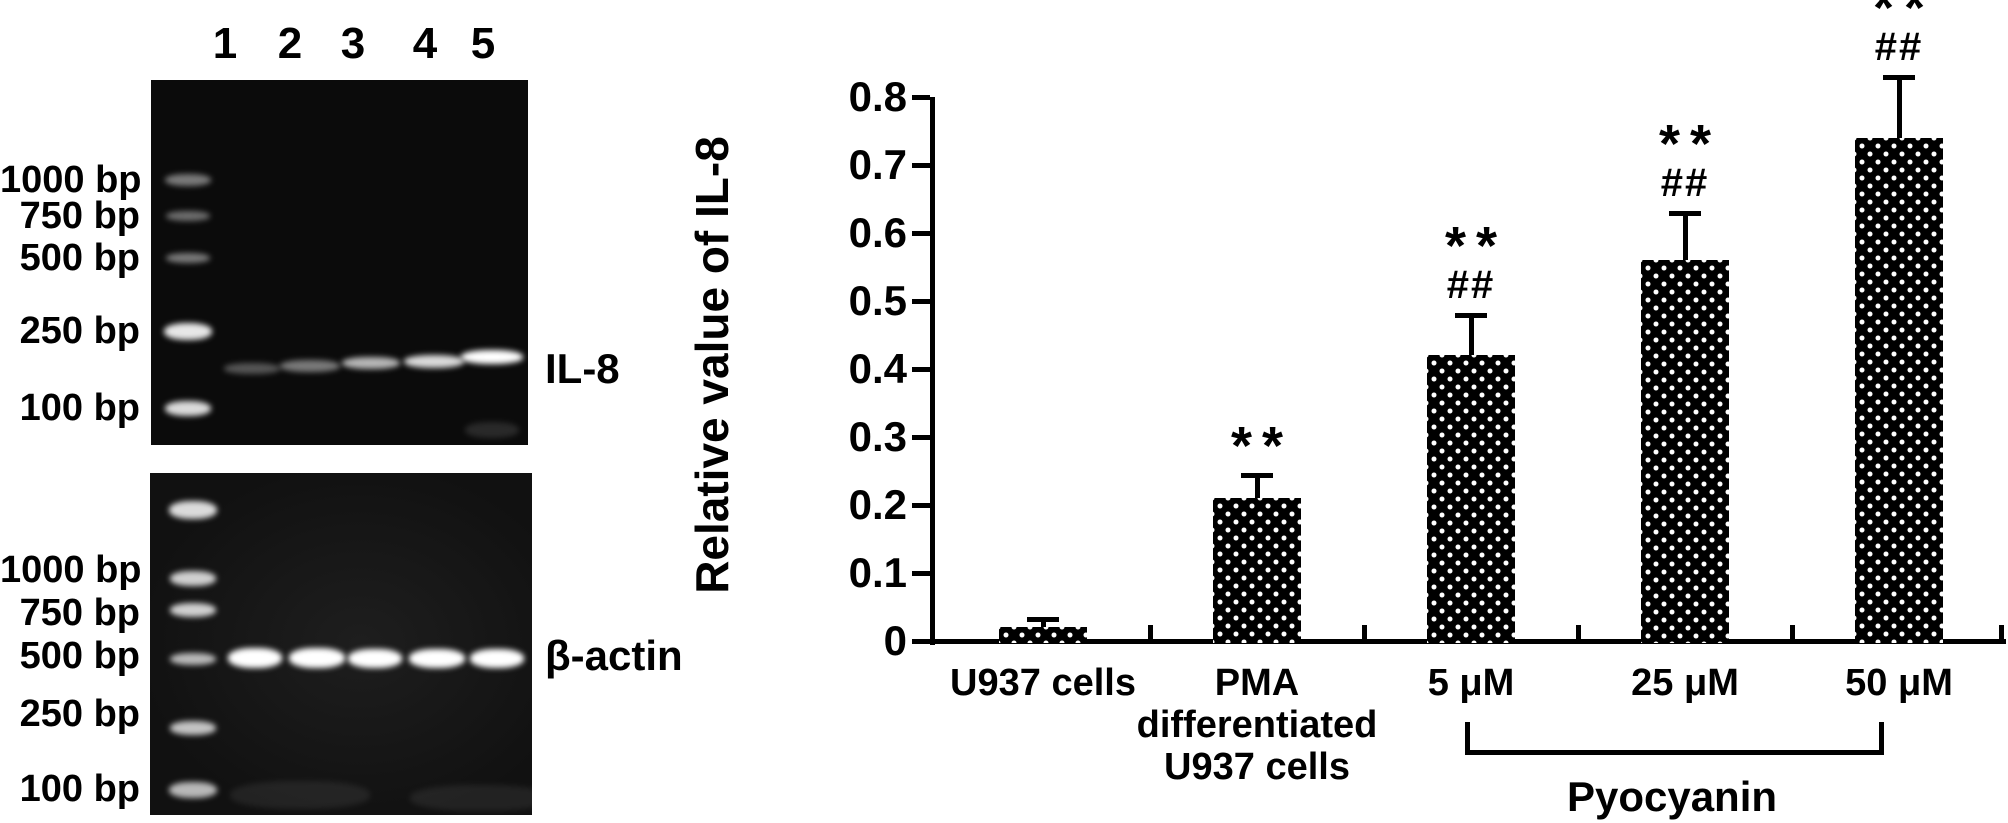 The image size is (2008, 823). Describe the element at coordinates (877, 504) in the screenshot. I see `y-tick-label: 0.2` at that location.